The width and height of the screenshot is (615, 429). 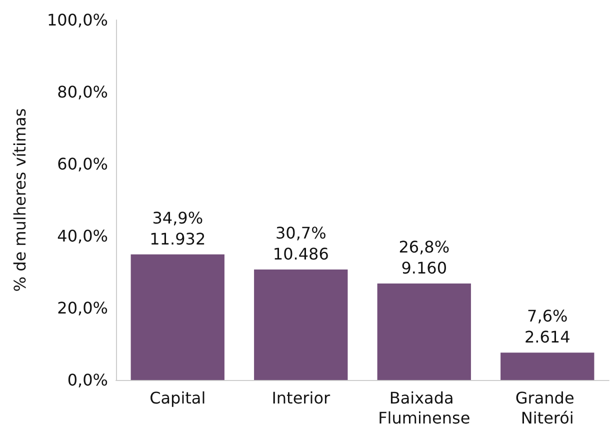 I want to click on x-tick-label: Grande Niterói, so click(x=547, y=408).